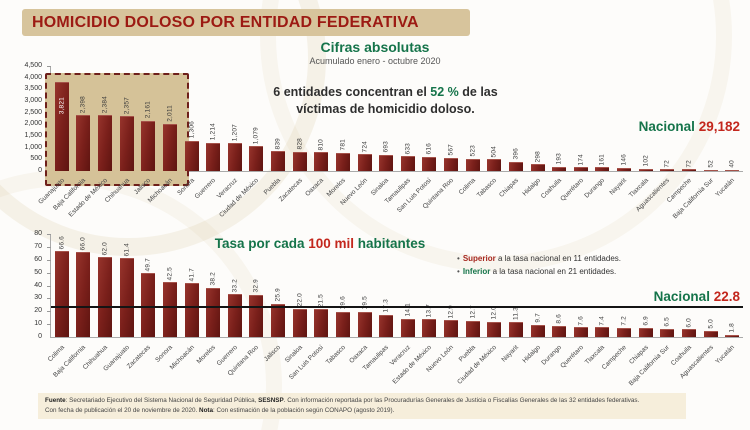  Describe the element at coordinates (225, 22) in the screenshot. I see `page-title: HOMICIDIO DOLOSO POR ENTIDAD FEDERATIVA` at that location.